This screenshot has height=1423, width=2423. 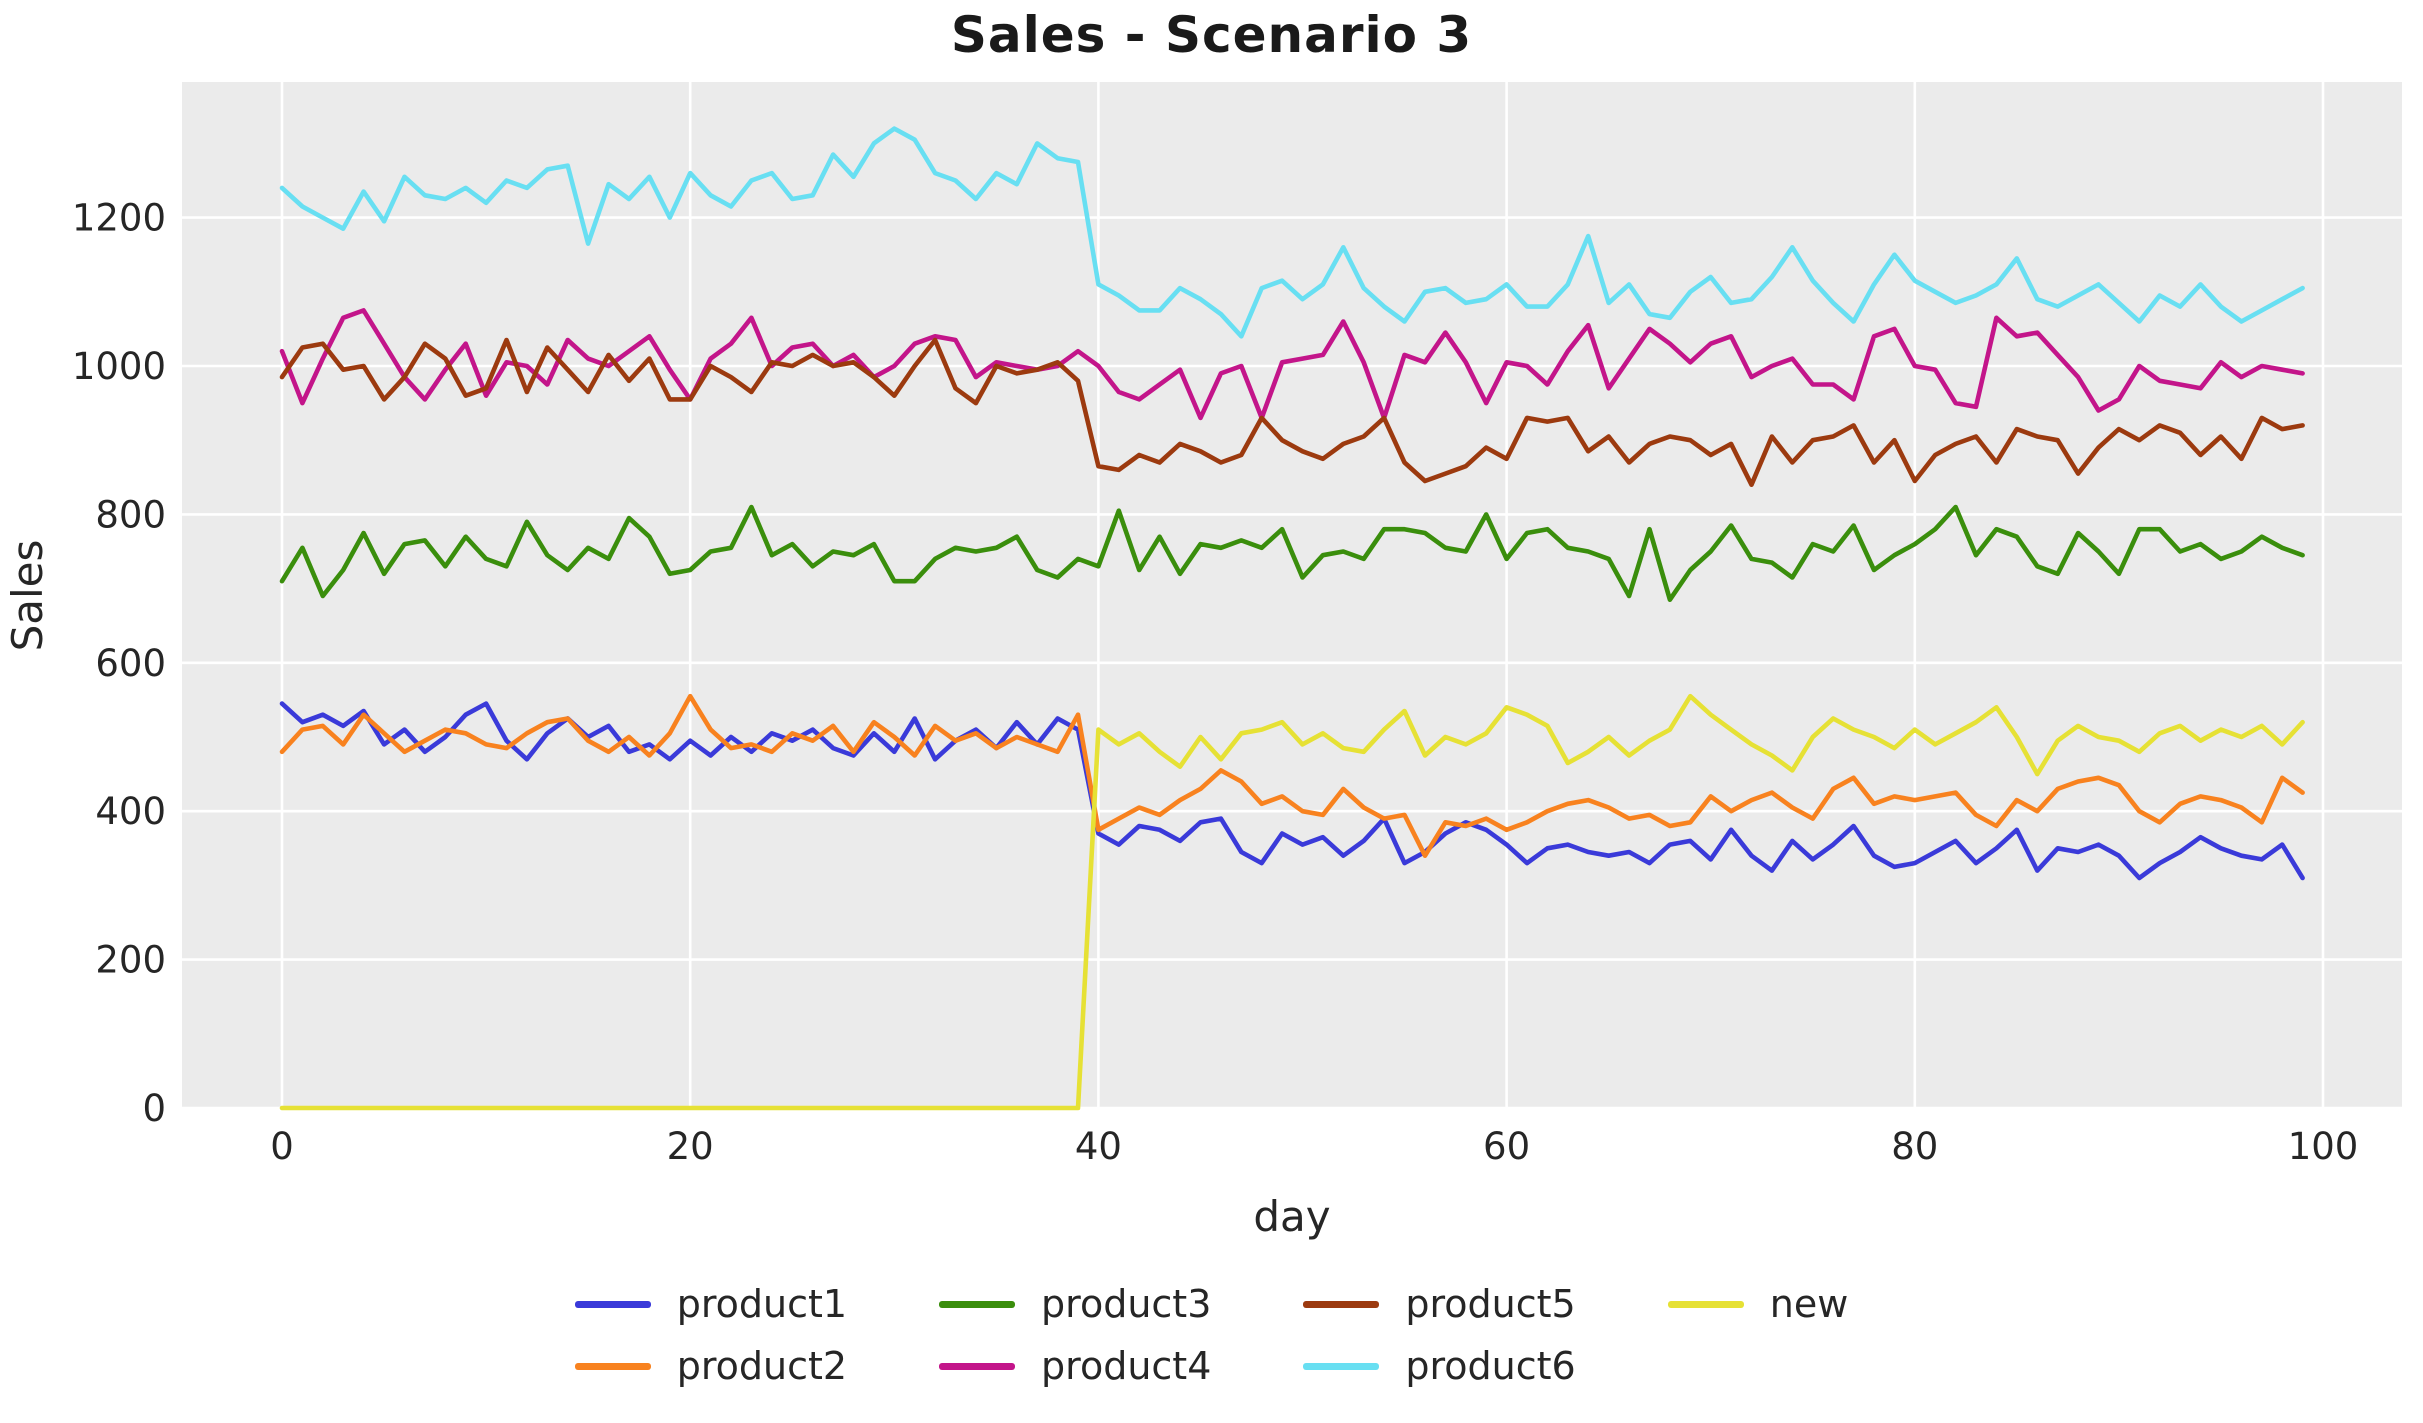 What do you see at coordinates (130, 514) in the screenshot?
I see `y-tick-label-800: 800` at bounding box center [130, 514].